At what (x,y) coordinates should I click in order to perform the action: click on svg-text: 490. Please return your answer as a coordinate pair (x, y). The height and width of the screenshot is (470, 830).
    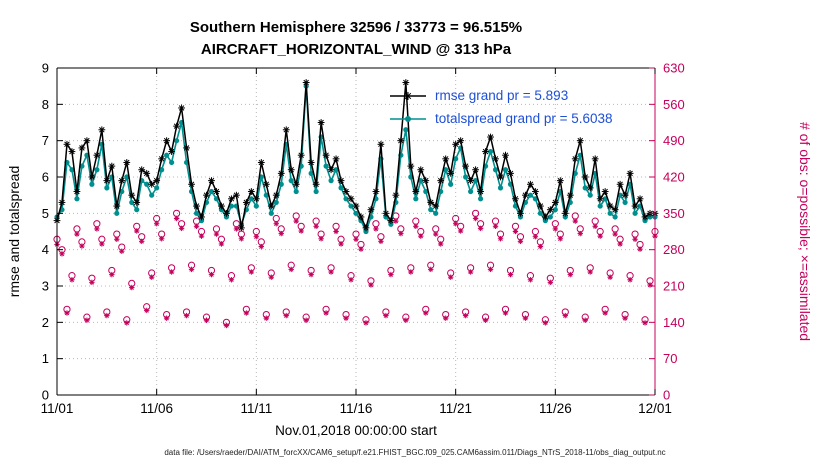
    Looking at the image, I should click on (674, 140).